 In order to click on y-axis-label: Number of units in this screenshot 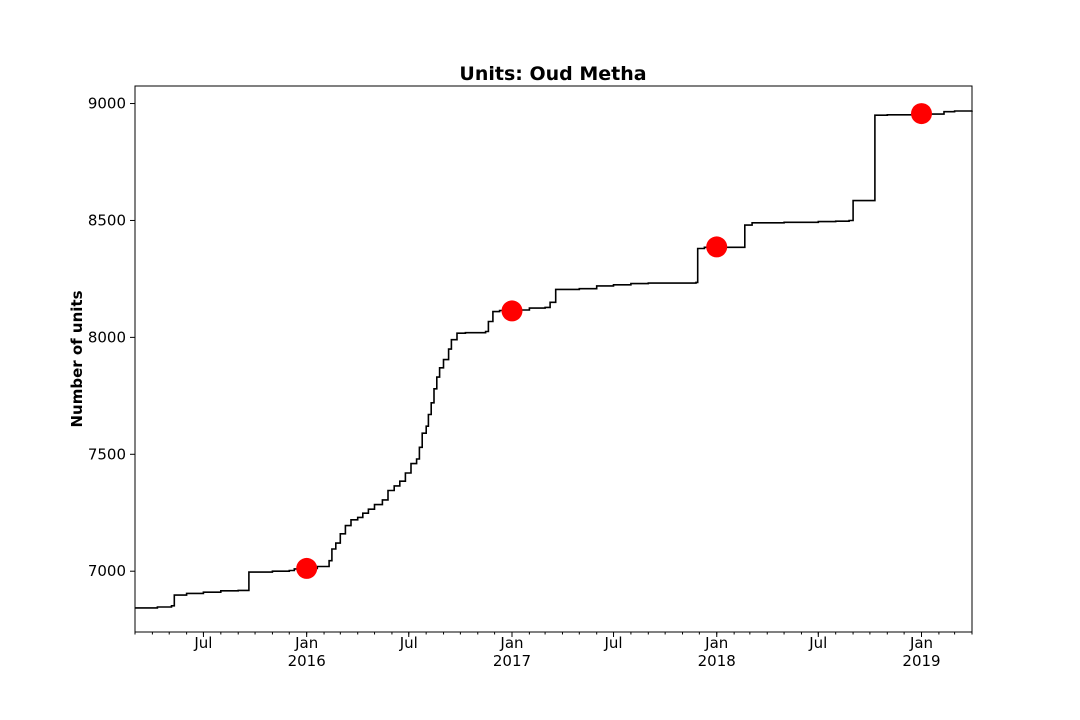, I will do `click(77, 358)`.